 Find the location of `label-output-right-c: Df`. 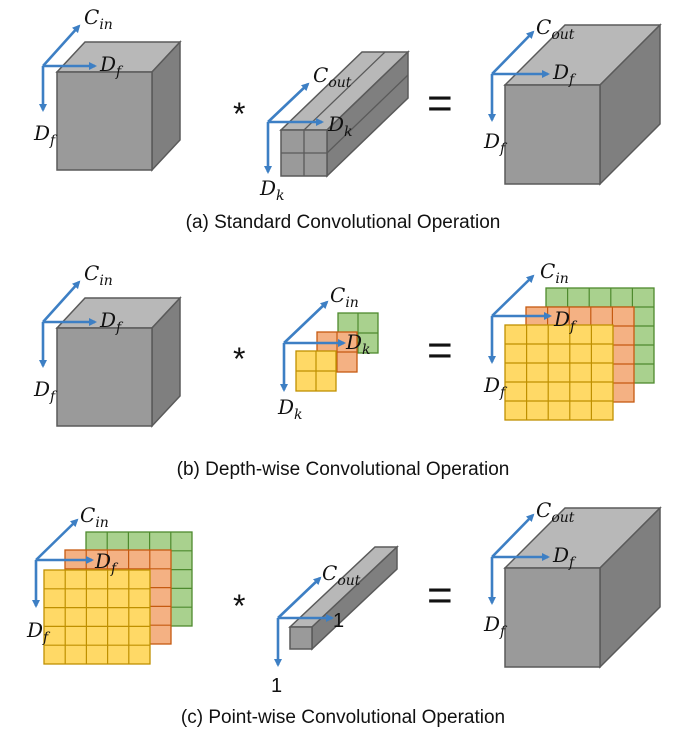

label-output-right-c: Df is located at coordinates (564, 557).